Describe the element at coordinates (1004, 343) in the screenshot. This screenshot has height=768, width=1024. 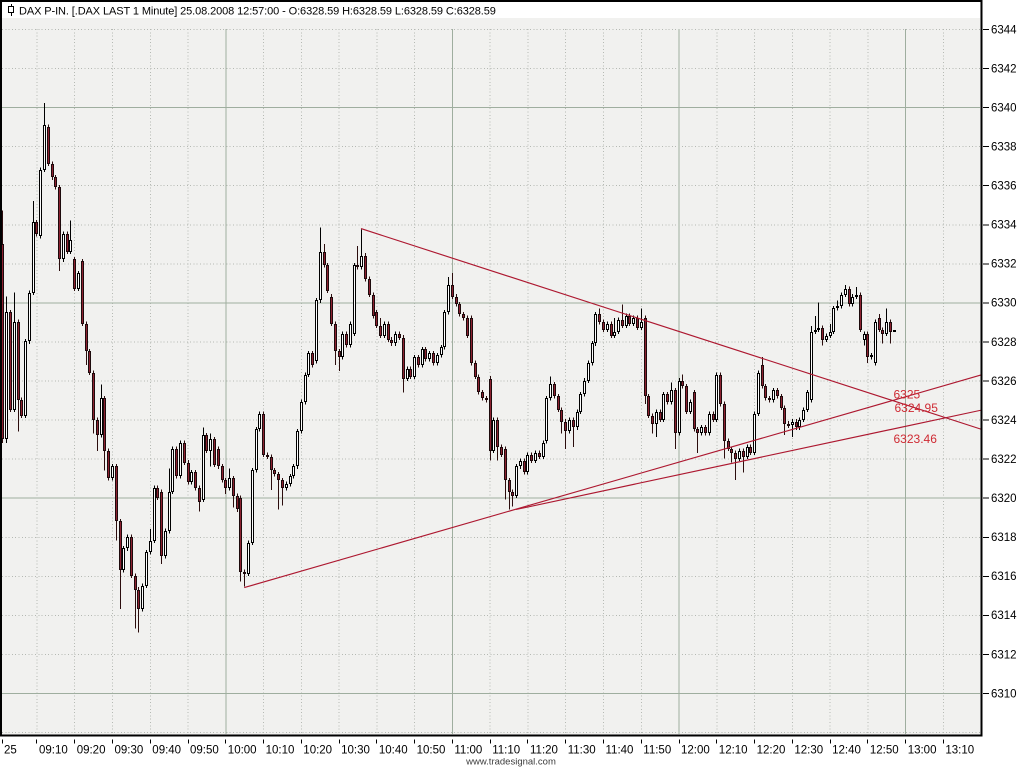
I see `svg-text: 6328` at that location.